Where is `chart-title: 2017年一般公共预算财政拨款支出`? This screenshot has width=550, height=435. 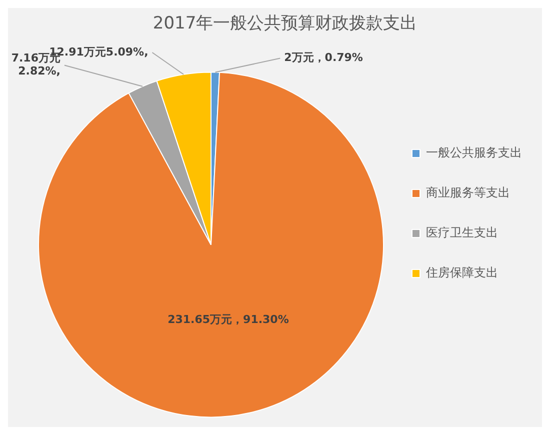
chart-title: 2017年一般公共预算财政拨款支出 is located at coordinates (285, 24).